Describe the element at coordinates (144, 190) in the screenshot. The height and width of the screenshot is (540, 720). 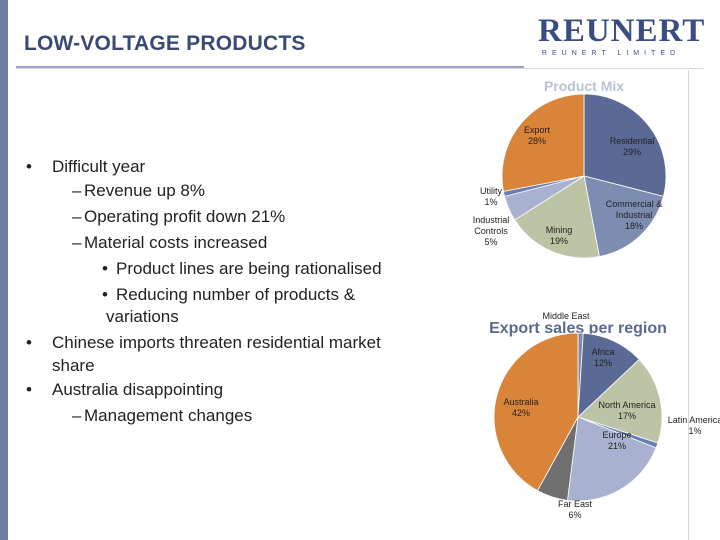
I see `sub-bullet-revenue: Revenue up 8%` at that location.